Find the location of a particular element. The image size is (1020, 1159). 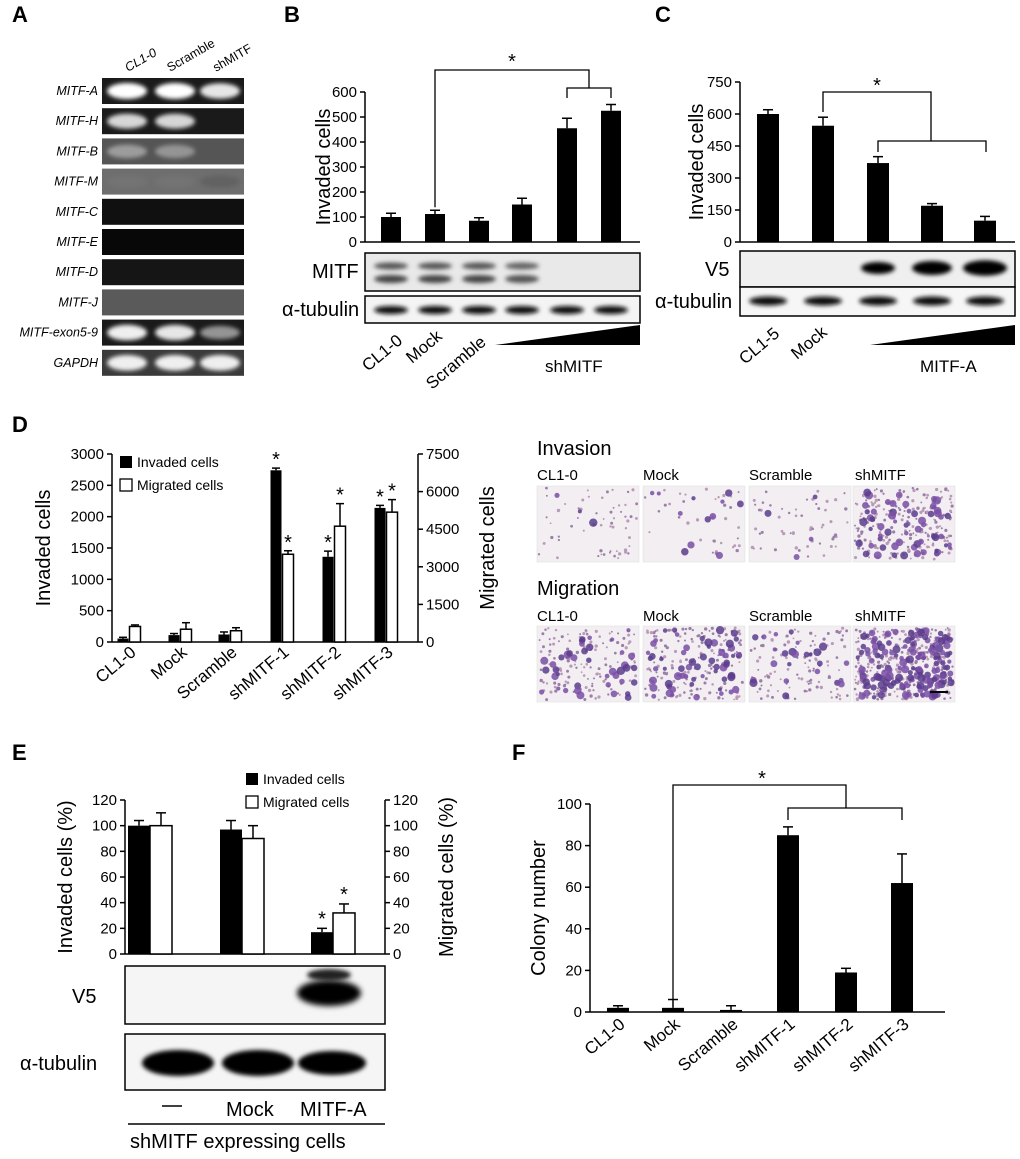

gel-band is located at coordinates (127, 332).